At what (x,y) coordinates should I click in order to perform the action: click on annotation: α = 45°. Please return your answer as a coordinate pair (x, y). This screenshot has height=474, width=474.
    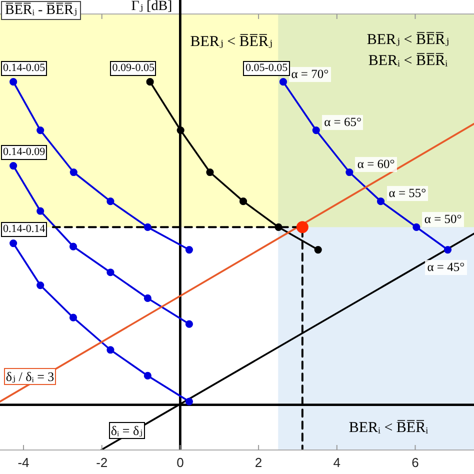
    Looking at the image, I should click on (446, 267).